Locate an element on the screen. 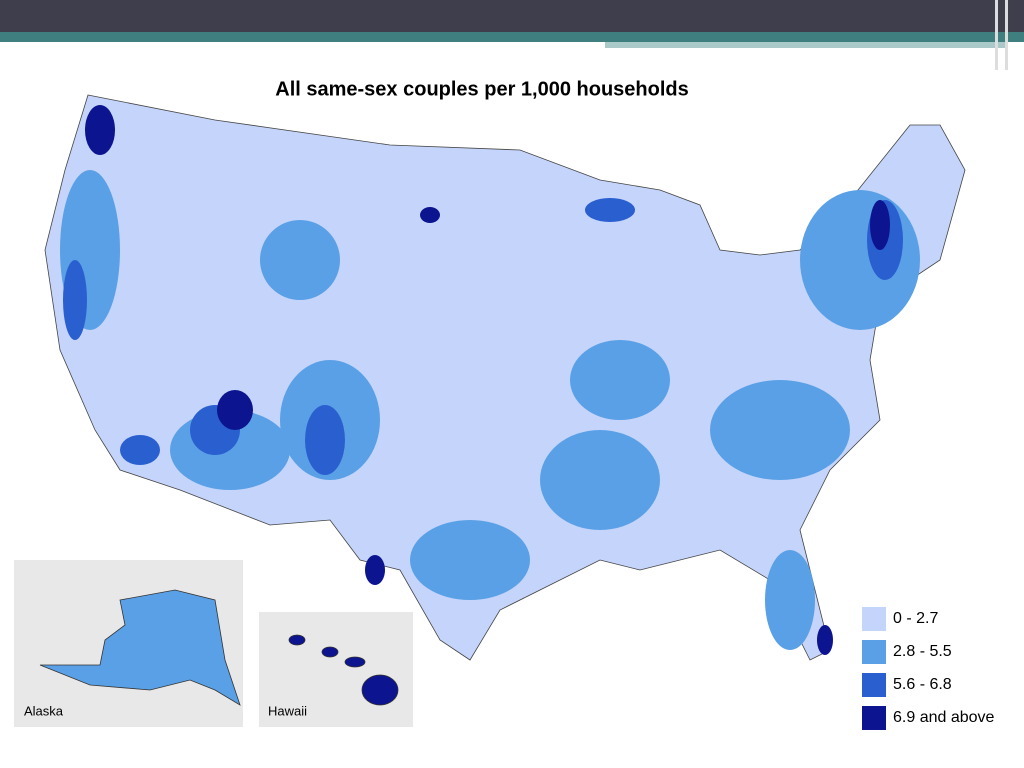  legend-label: 0 - 2.7 is located at coordinates (915, 618).